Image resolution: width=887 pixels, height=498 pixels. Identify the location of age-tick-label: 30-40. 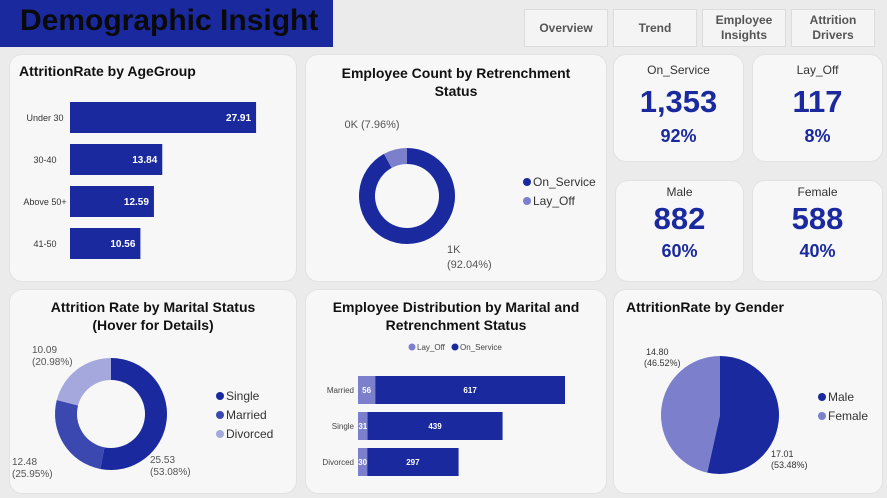
(44, 160).